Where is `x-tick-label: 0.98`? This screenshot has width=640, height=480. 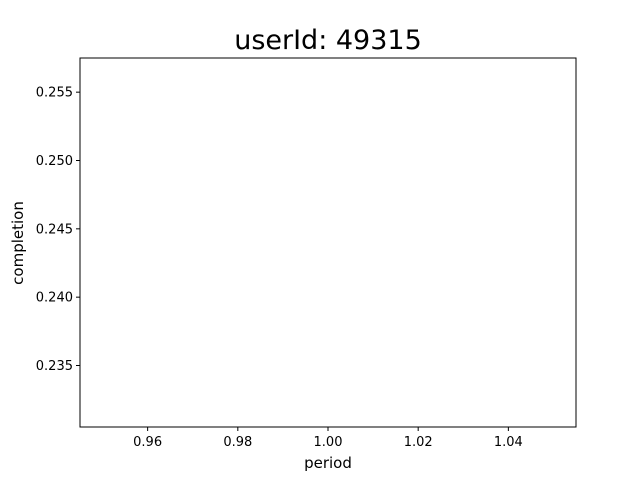
x-tick-label: 0.98 is located at coordinates (237, 442).